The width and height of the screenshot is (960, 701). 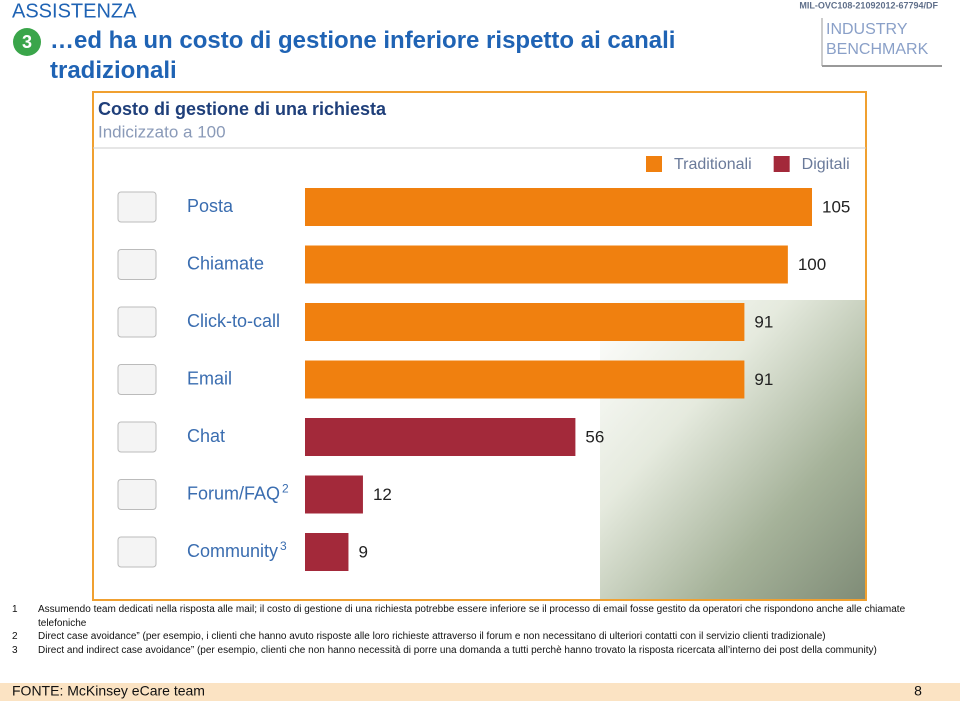 What do you see at coordinates (209, 378) in the screenshot?
I see `category-label: Email` at bounding box center [209, 378].